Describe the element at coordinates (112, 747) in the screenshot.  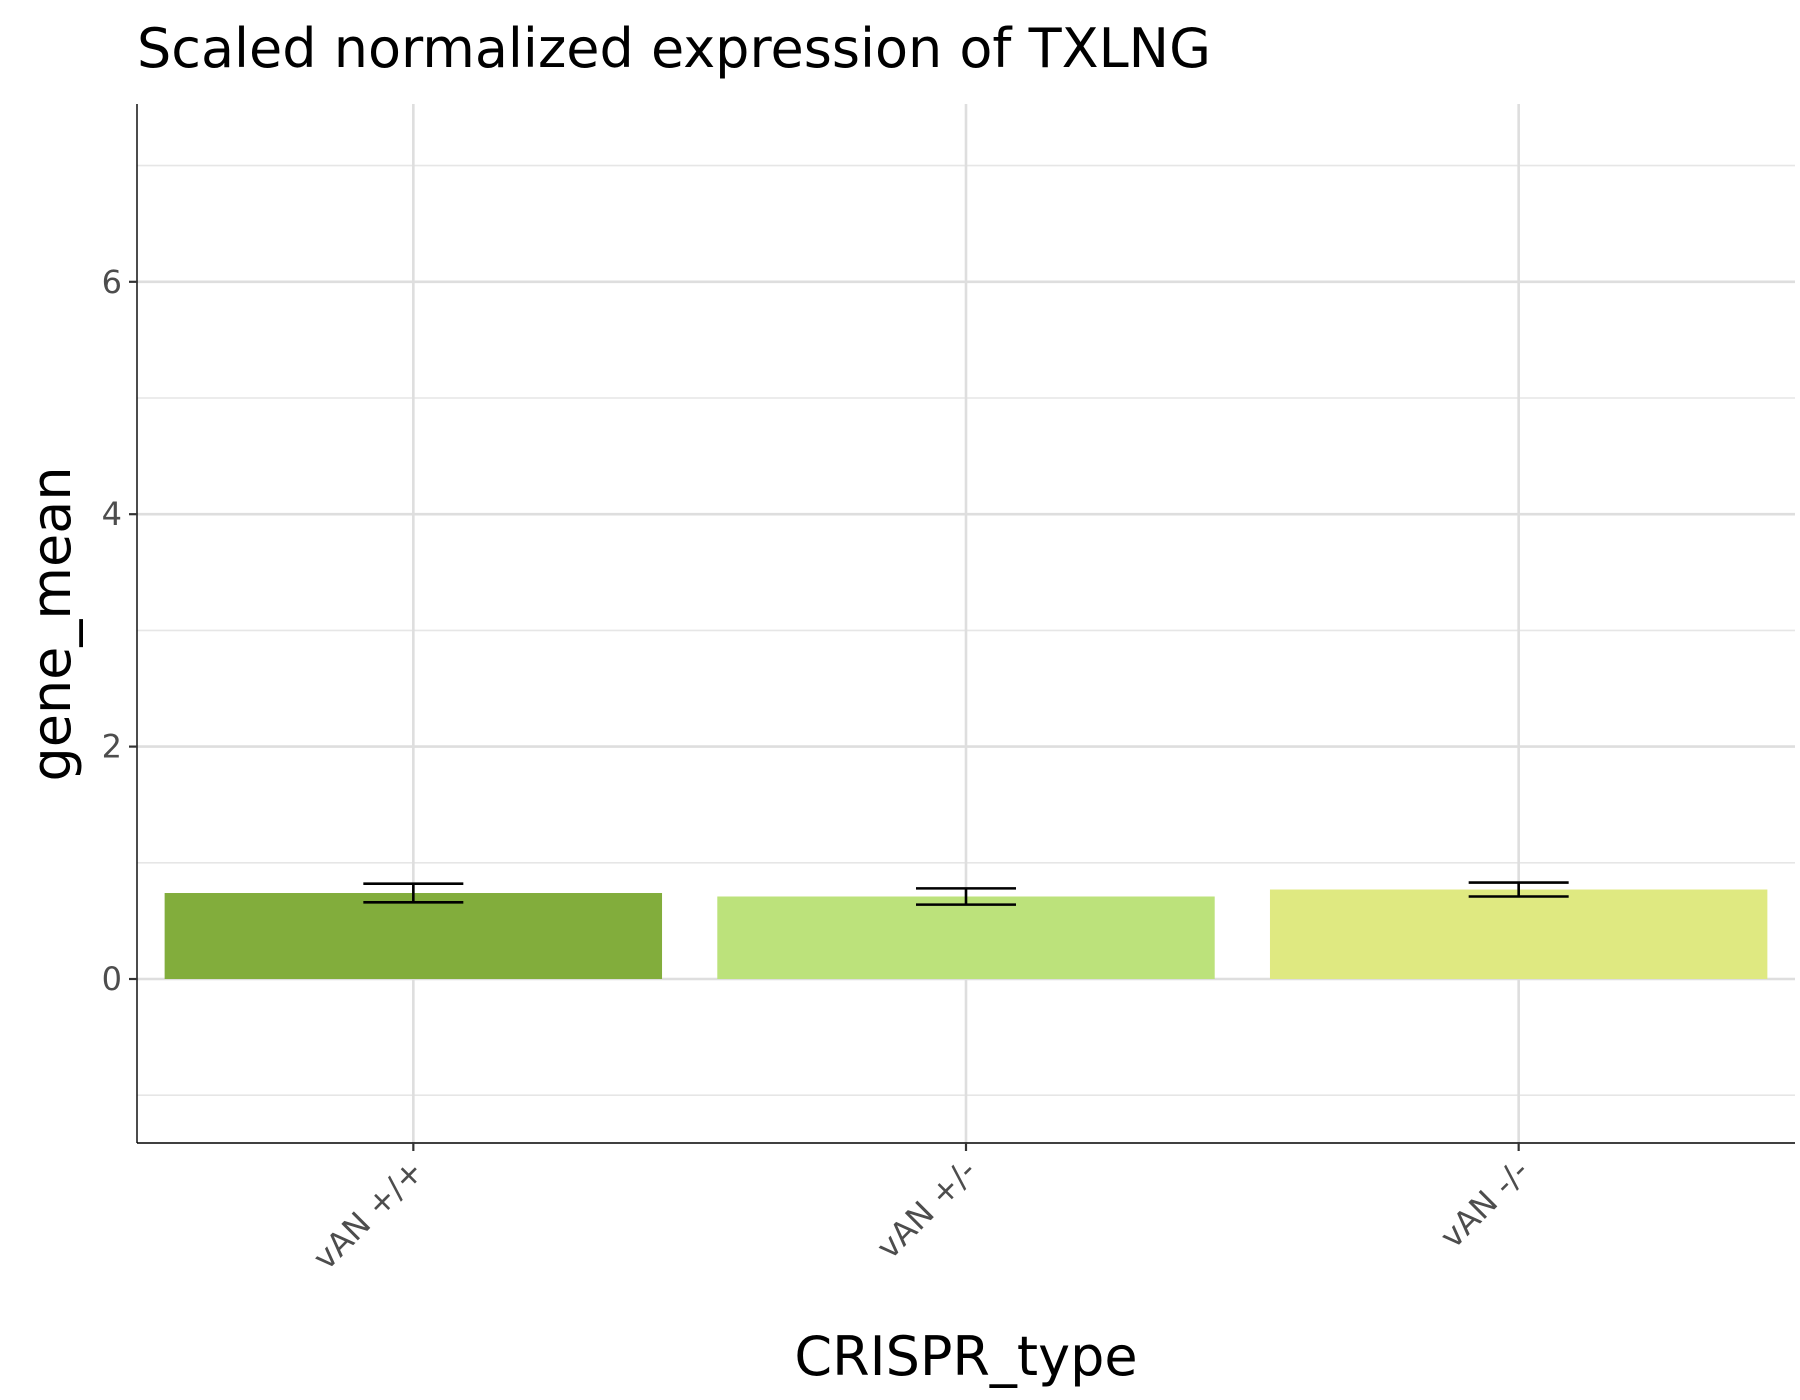
I see `y-tick-label: 2` at that location.